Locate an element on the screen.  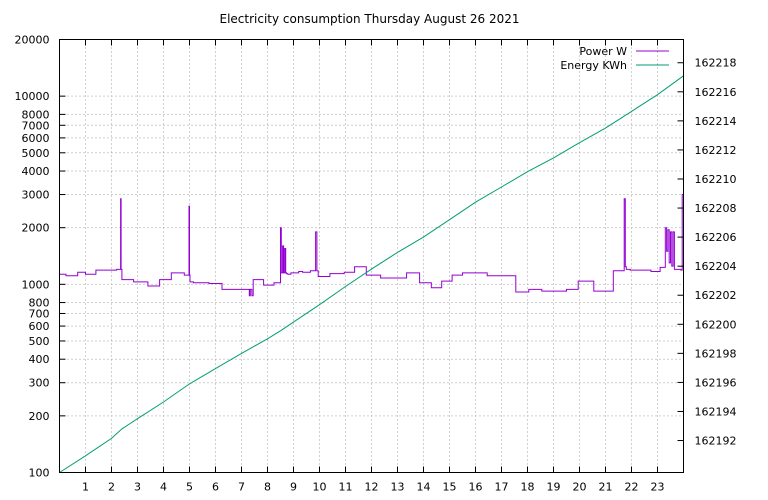
legend-label-energy: Energy KWh is located at coordinates (593, 65).